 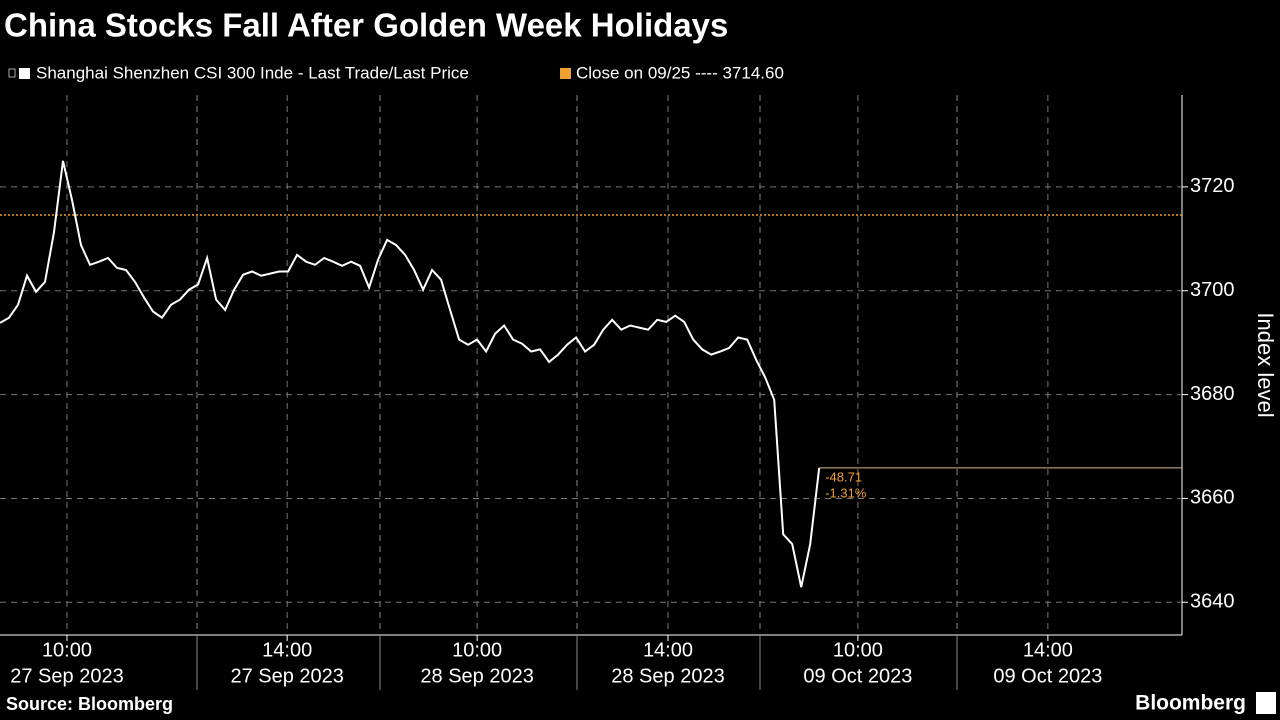 I want to click on legend-label: Close on 09/25 ---- 3714.60, so click(x=680, y=72).